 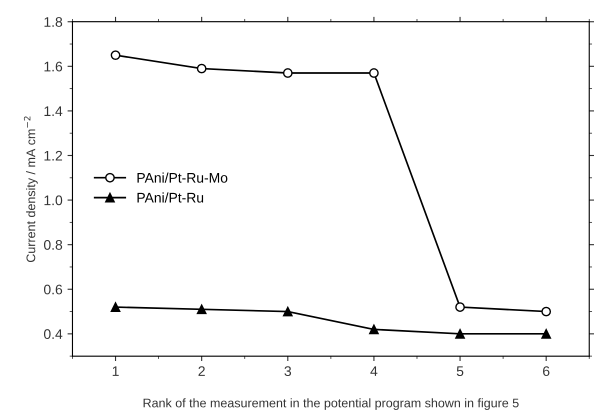 What do you see at coordinates (460, 371) in the screenshot?
I see `x-tick-label: 5` at bounding box center [460, 371].